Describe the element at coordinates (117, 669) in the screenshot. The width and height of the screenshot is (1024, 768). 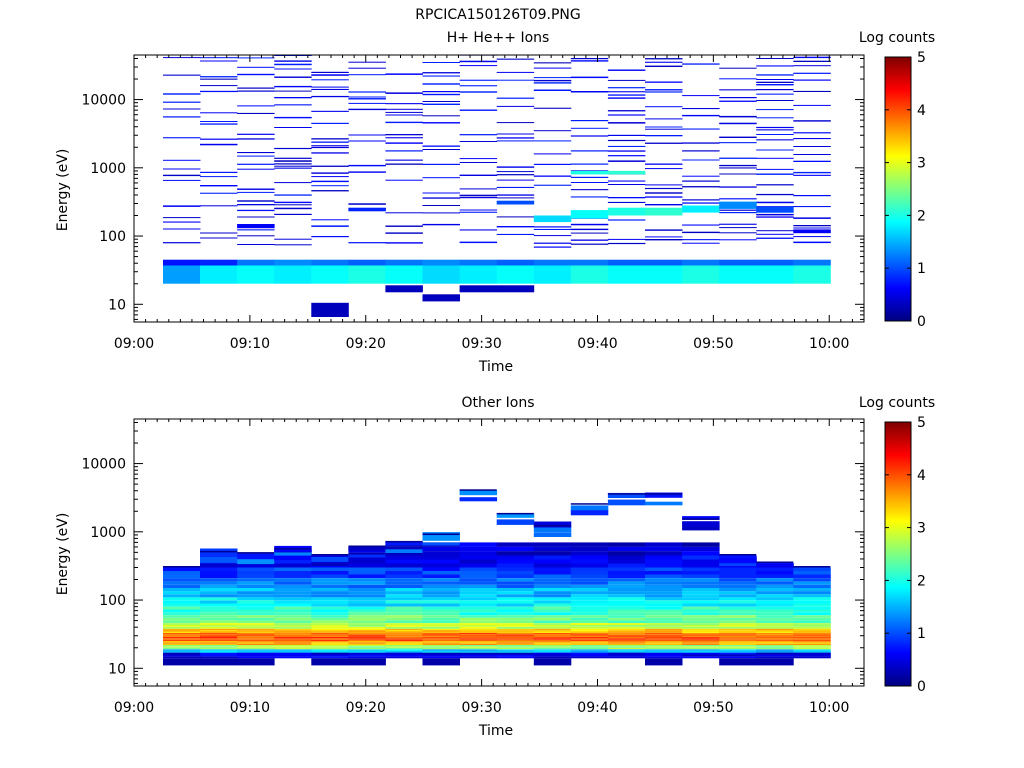
I see `y-tick-label: 10` at that location.